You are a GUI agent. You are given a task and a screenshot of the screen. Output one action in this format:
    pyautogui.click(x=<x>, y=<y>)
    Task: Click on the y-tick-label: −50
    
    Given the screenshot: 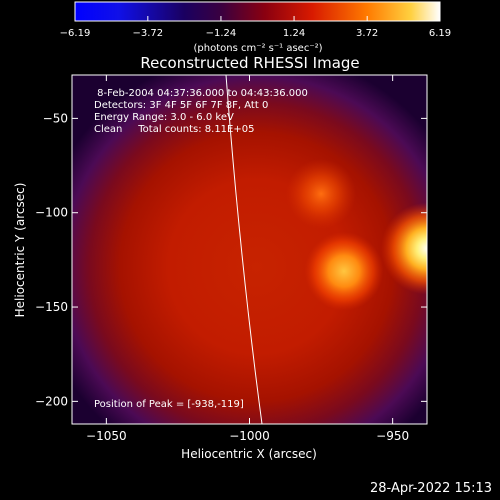 What is the action you would take?
    pyautogui.click(x=55, y=118)
    